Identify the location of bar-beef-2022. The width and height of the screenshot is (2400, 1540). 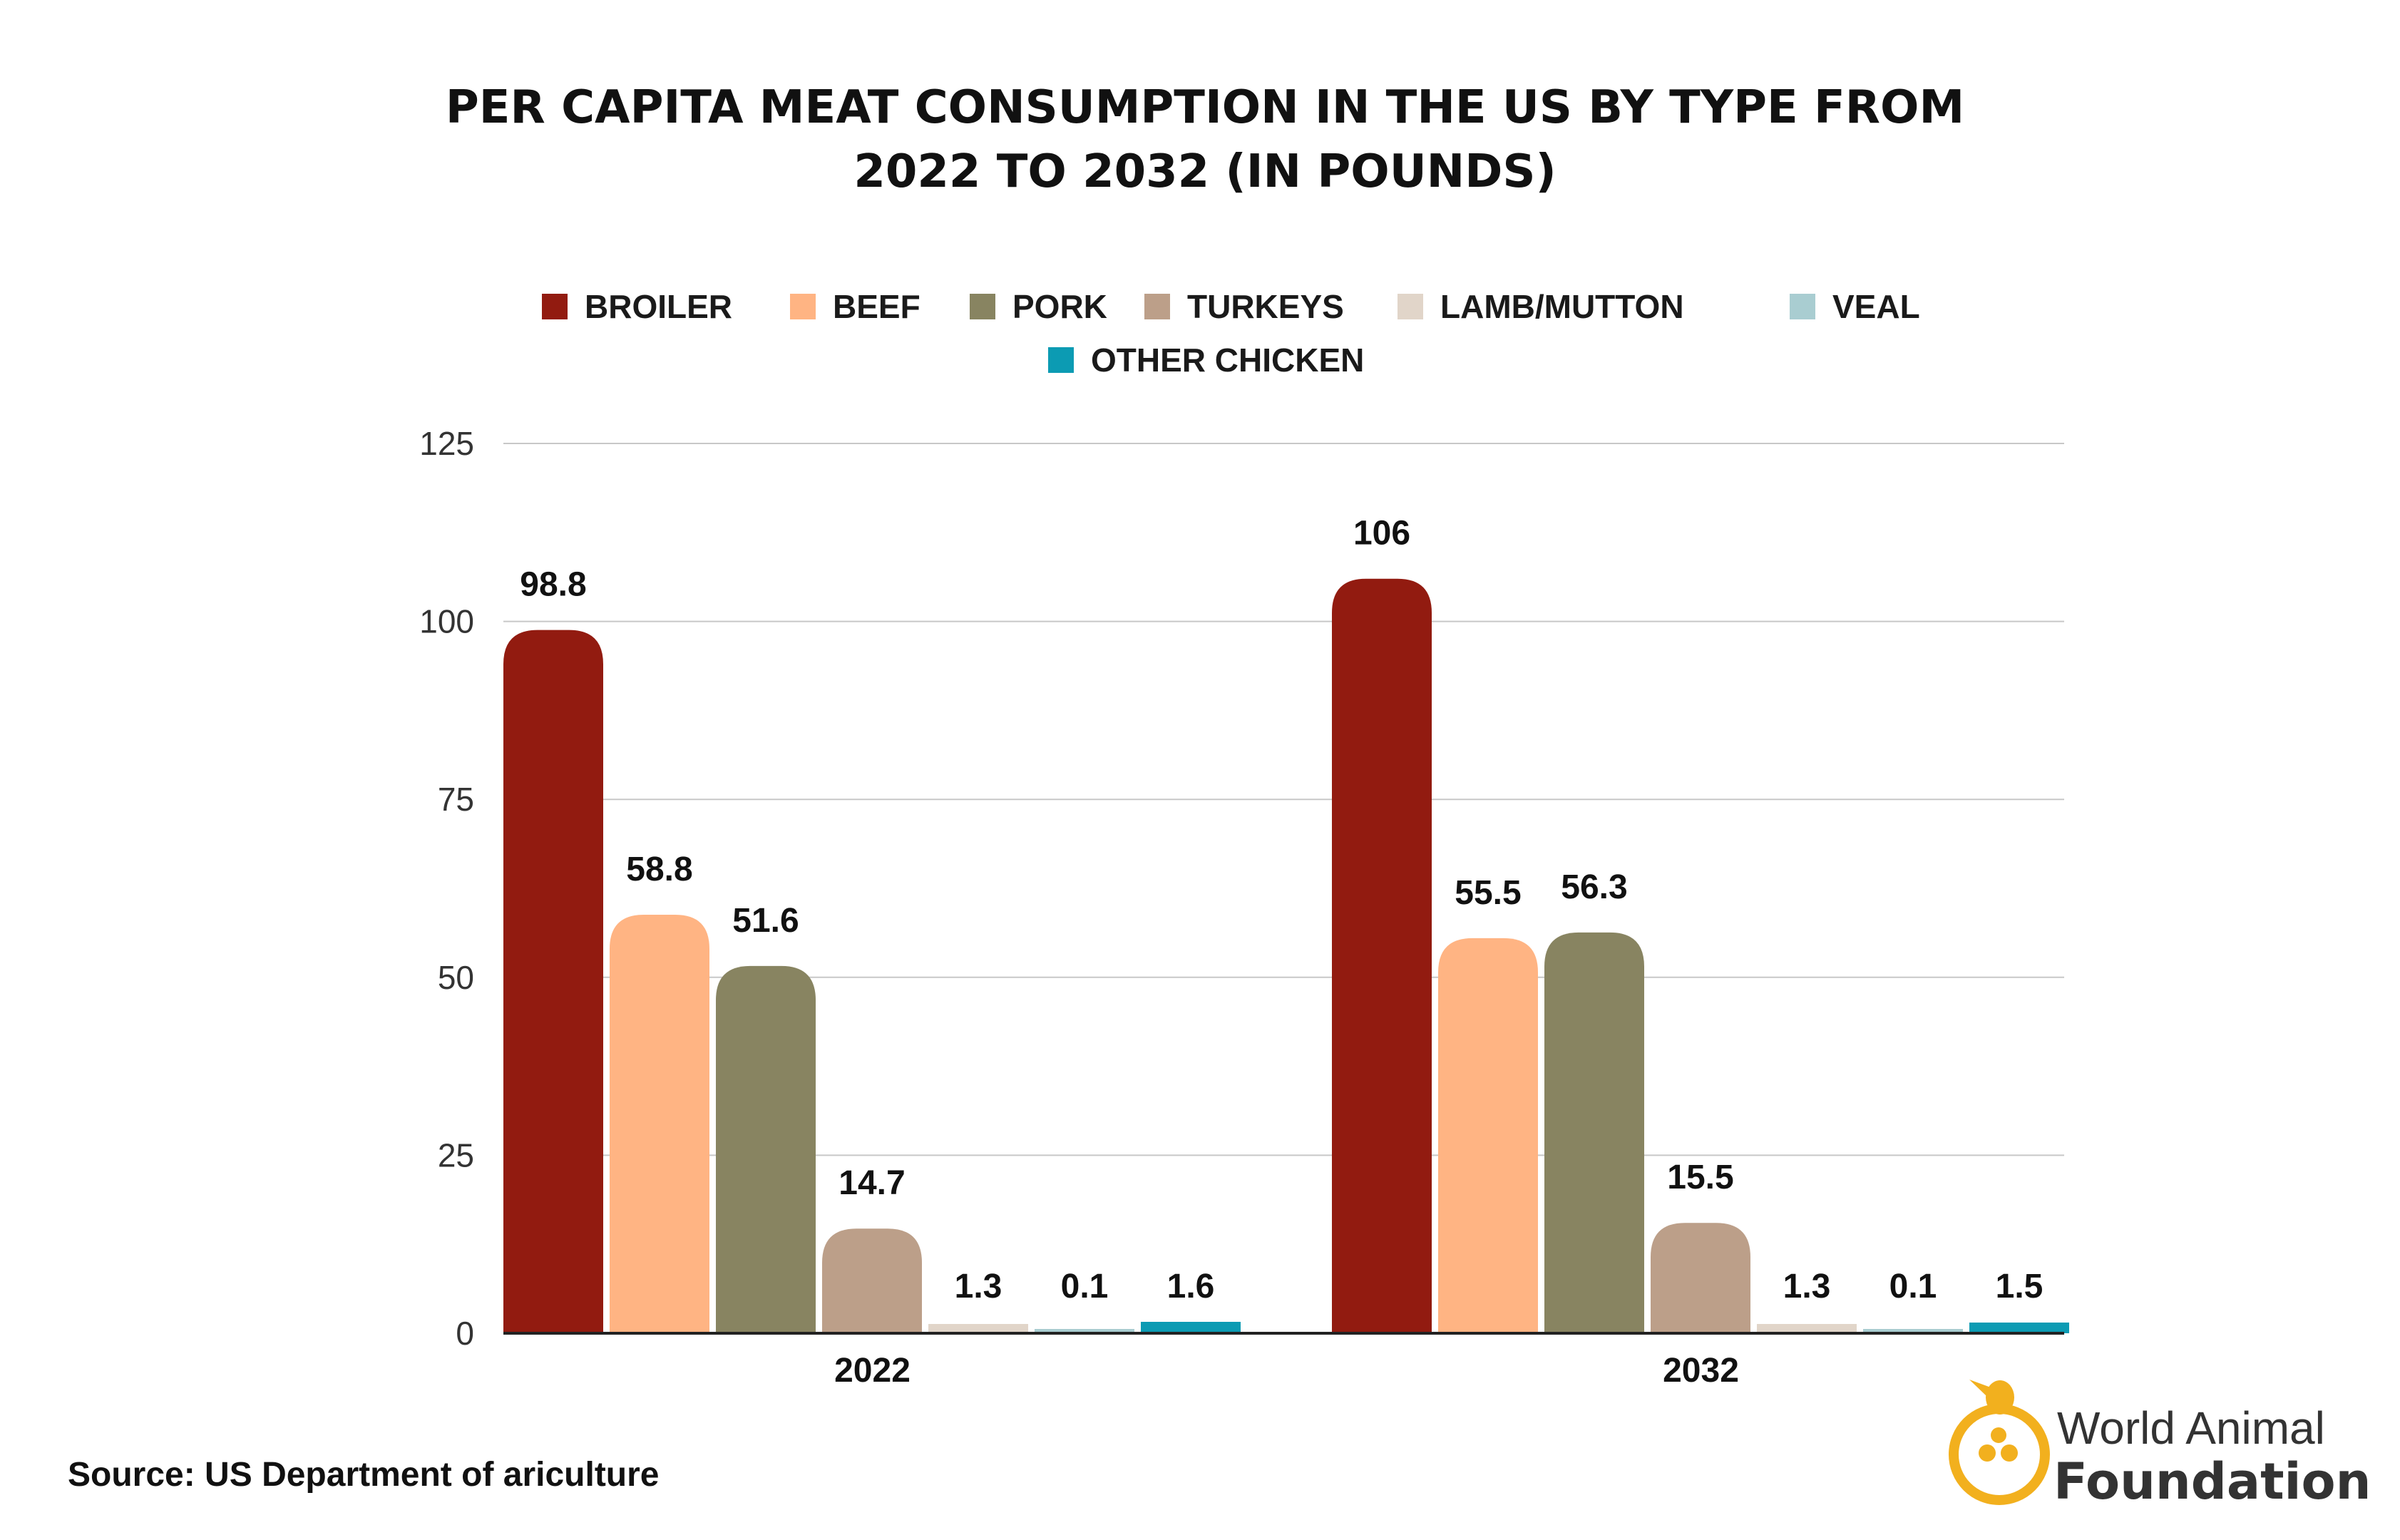
(659, 1123).